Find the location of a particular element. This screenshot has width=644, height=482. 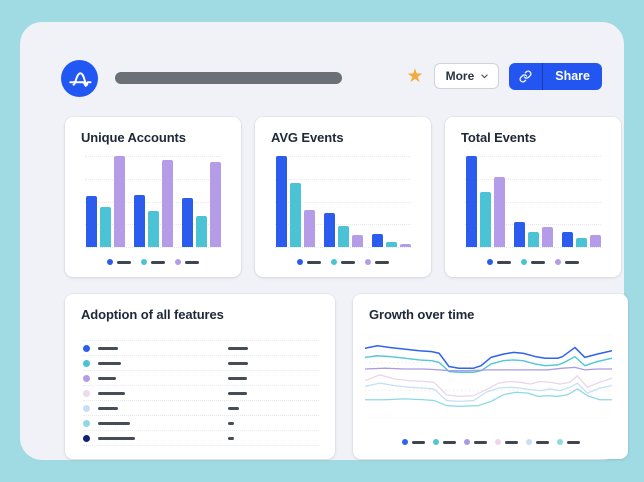

more-button: More is located at coordinates (466, 76).